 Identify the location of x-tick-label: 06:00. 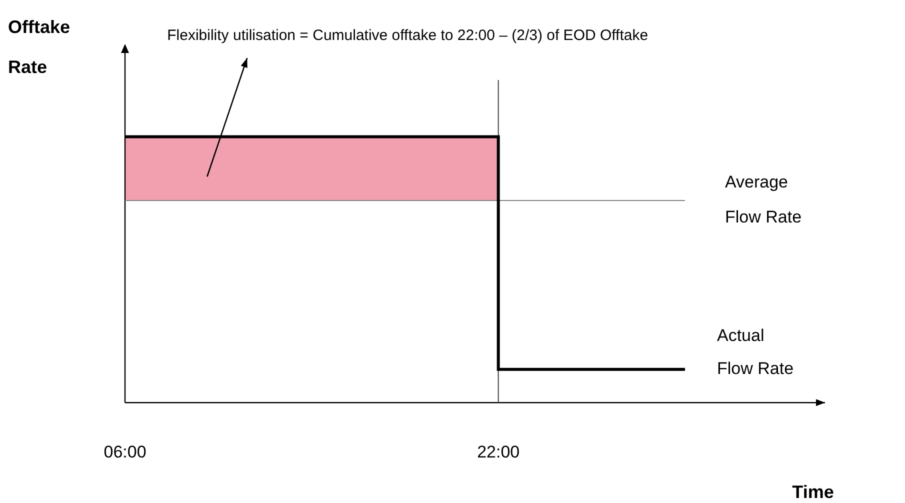
(125, 452).